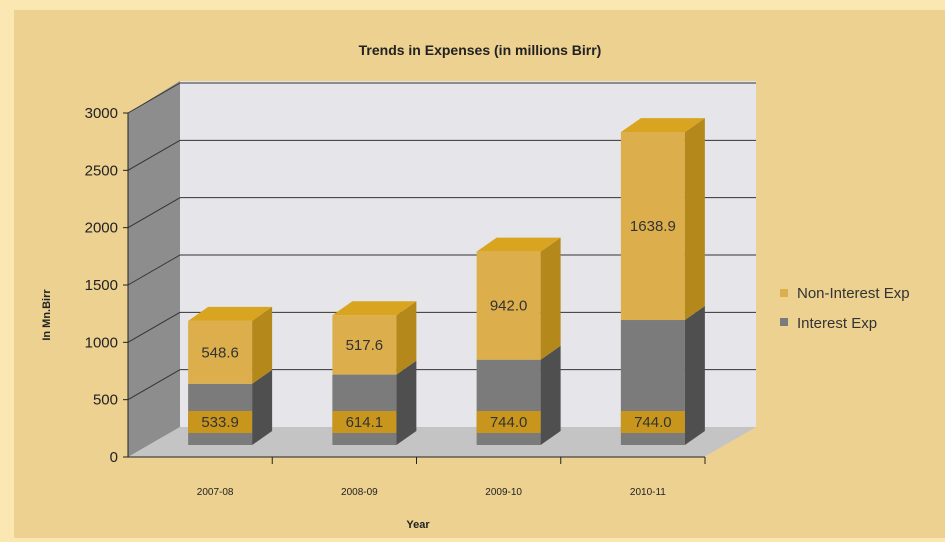  Describe the element at coordinates (845, 308) in the screenshot. I see `legend: Non-Interest Exp Interest Exp` at that location.